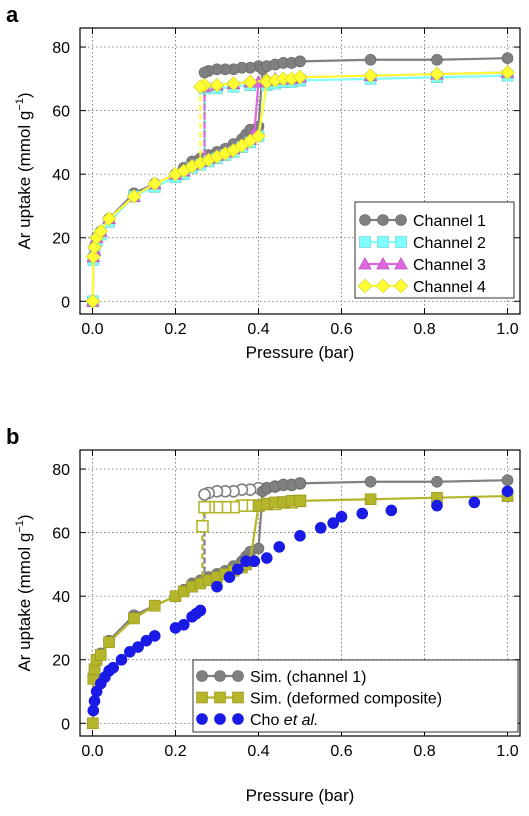  I want to click on panel-b-y-tick-label: 60, so click(61, 534).